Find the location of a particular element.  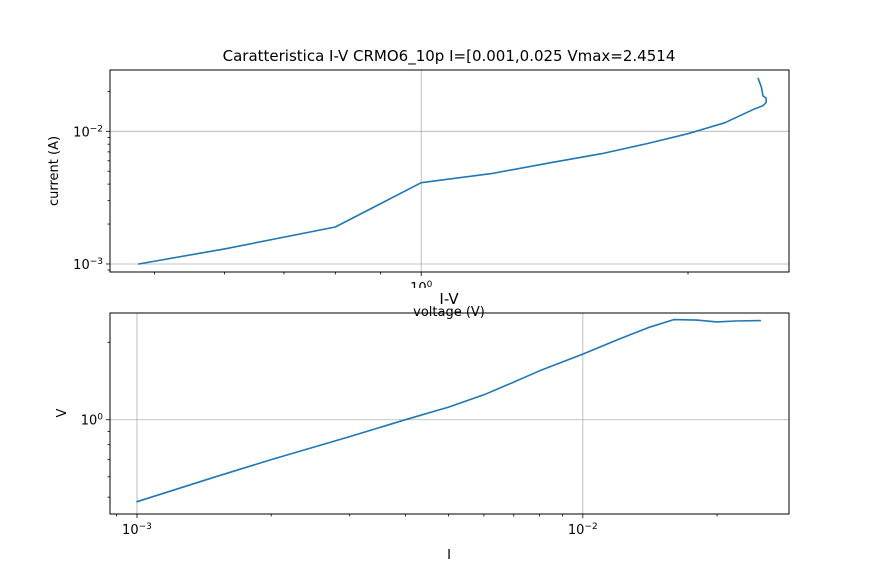

bottom-title-background is located at coordinates (450, 297).